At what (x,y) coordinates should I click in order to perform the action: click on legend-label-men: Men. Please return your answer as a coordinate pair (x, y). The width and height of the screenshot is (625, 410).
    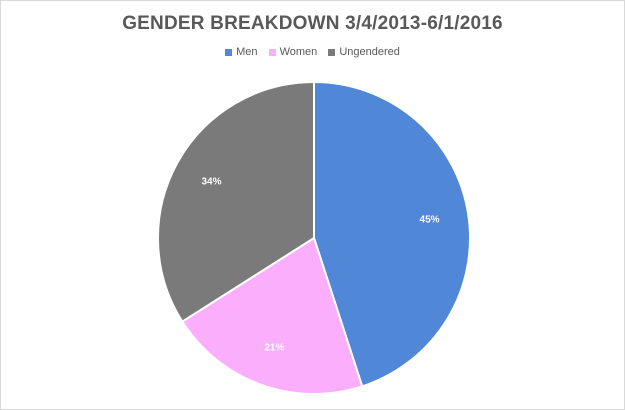
    Looking at the image, I should click on (247, 52).